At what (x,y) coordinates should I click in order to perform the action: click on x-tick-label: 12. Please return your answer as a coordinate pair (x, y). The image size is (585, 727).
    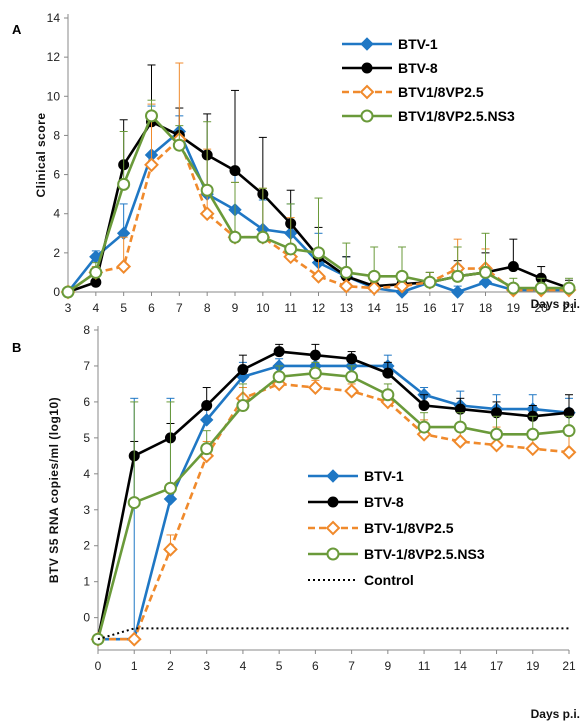
    Looking at the image, I should click on (319, 308).